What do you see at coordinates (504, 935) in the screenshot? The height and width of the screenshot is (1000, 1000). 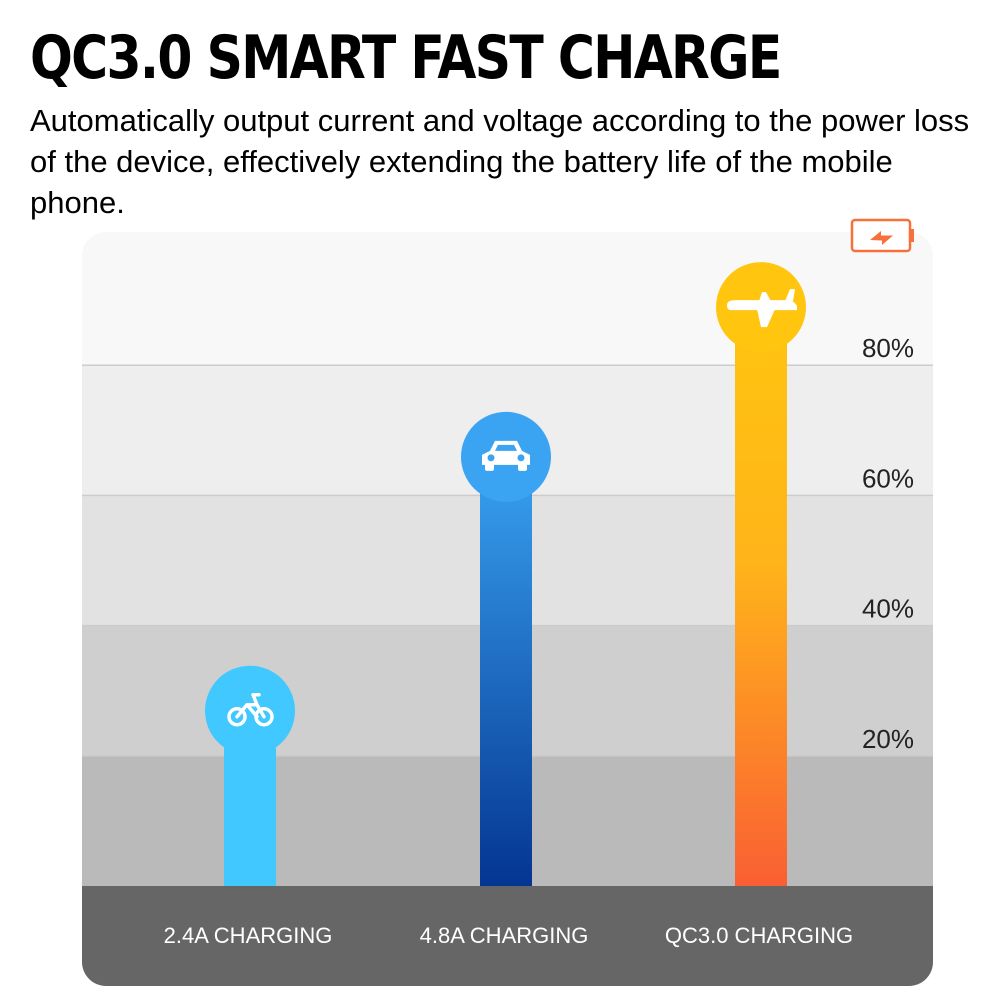 I see `x-category-label: 4.8A CHARGING` at bounding box center [504, 935].